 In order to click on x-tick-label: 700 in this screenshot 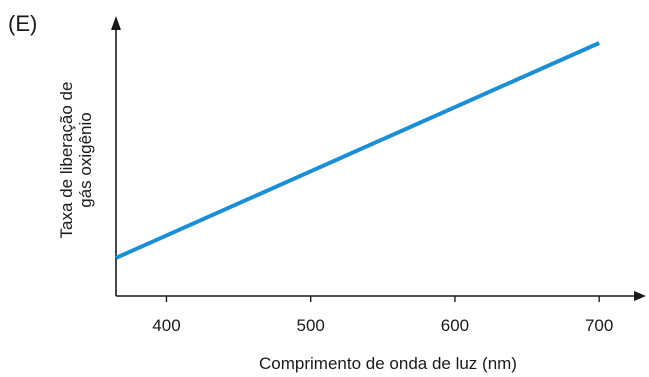, I will do `click(599, 325)`.